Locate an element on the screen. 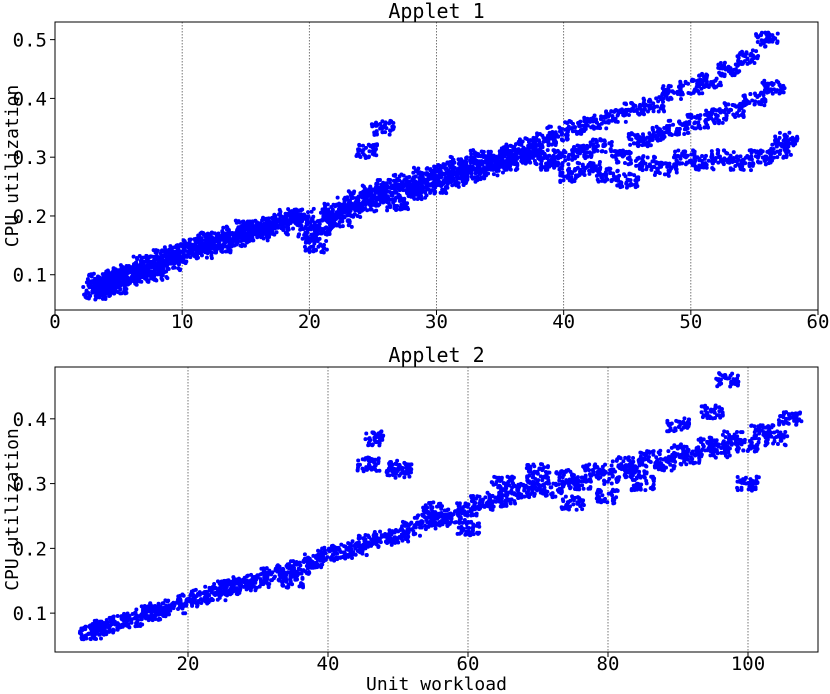  y-tick-label: 0.5 is located at coordinates (30, 41).